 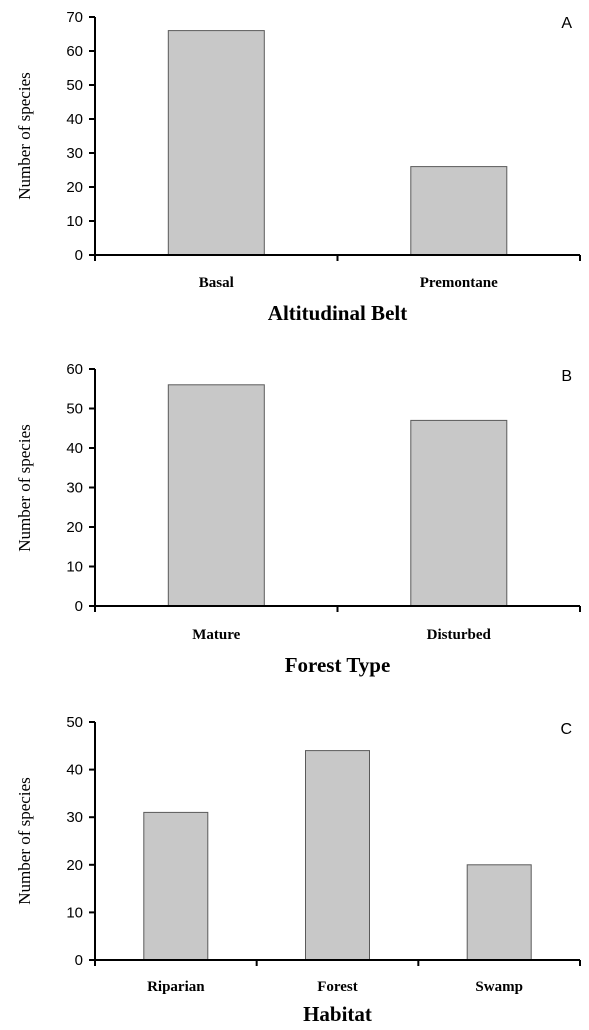 What do you see at coordinates (338, 665) in the screenshot?
I see `x-axis-title: Forest Type` at bounding box center [338, 665].